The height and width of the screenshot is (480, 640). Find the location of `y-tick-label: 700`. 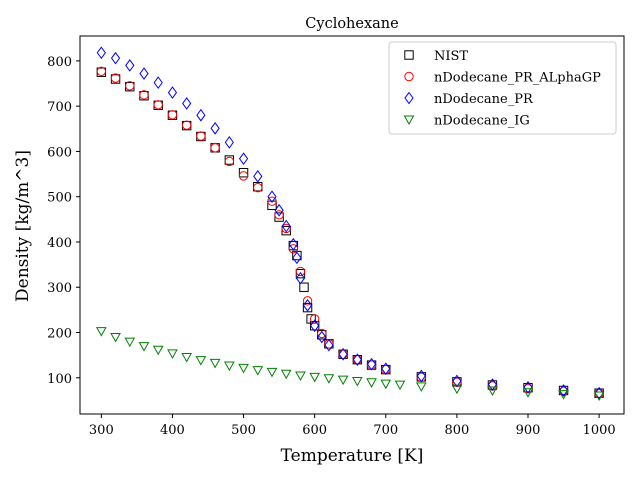

y-tick-label: 700 is located at coordinates (59, 107).